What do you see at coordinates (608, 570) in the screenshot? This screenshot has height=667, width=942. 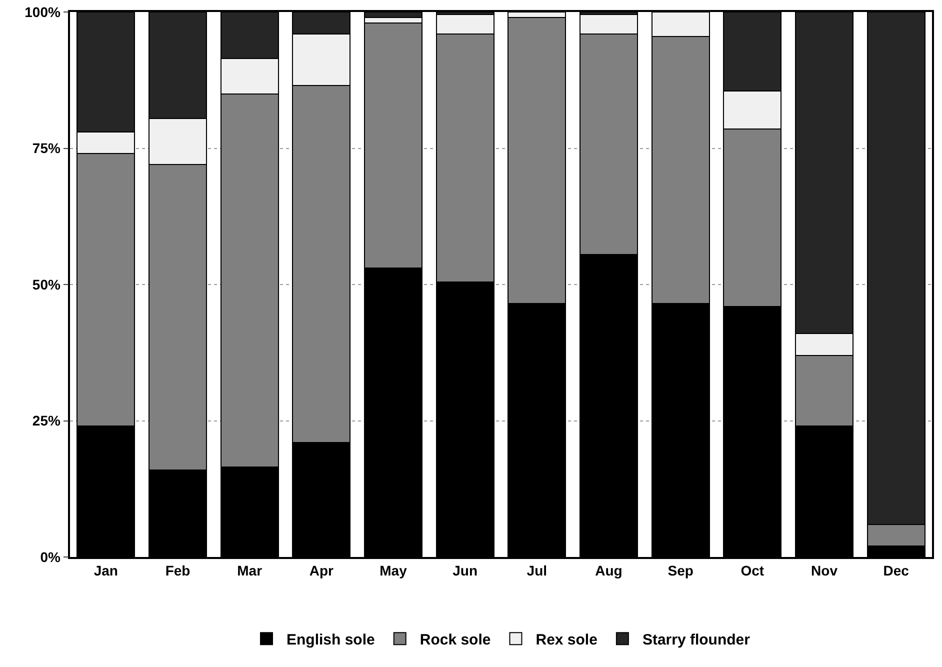 I see `x-tick-label: Aug` at bounding box center [608, 570].